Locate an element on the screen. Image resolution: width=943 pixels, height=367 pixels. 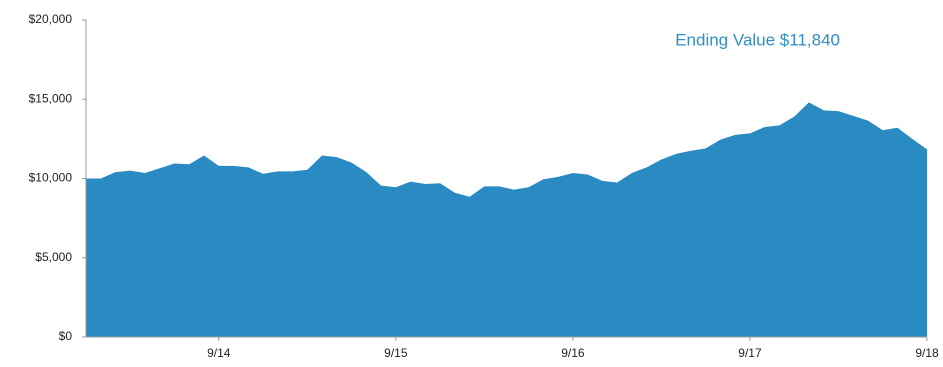
x-tick-label: 9/14 is located at coordinates (219, 353).